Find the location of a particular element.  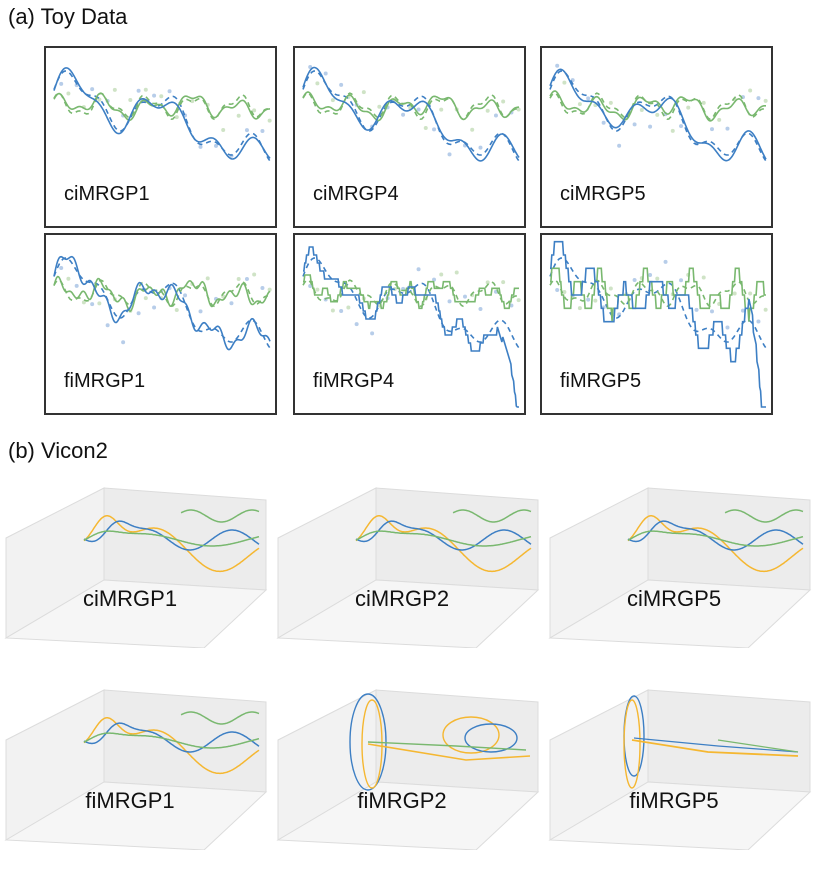

section-title-toy-data: (a) Toy Data is located at coordinates (68, 16).